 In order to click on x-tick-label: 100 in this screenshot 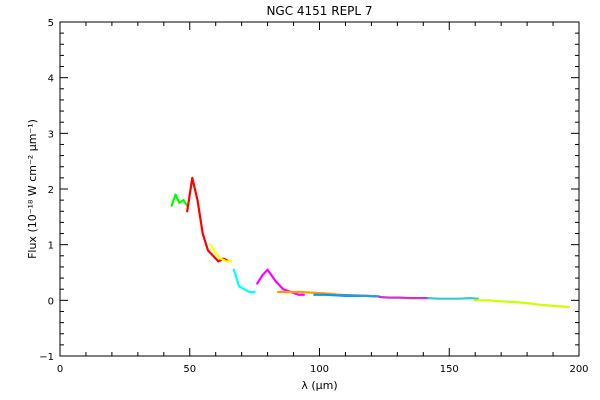, I will do `click(319, 369)`.